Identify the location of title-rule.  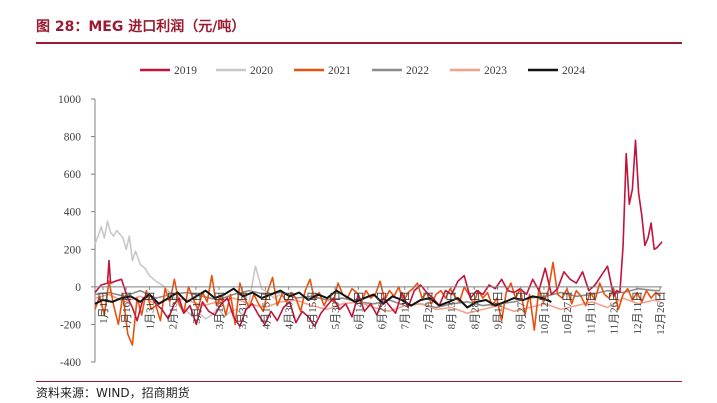
(359, 43).